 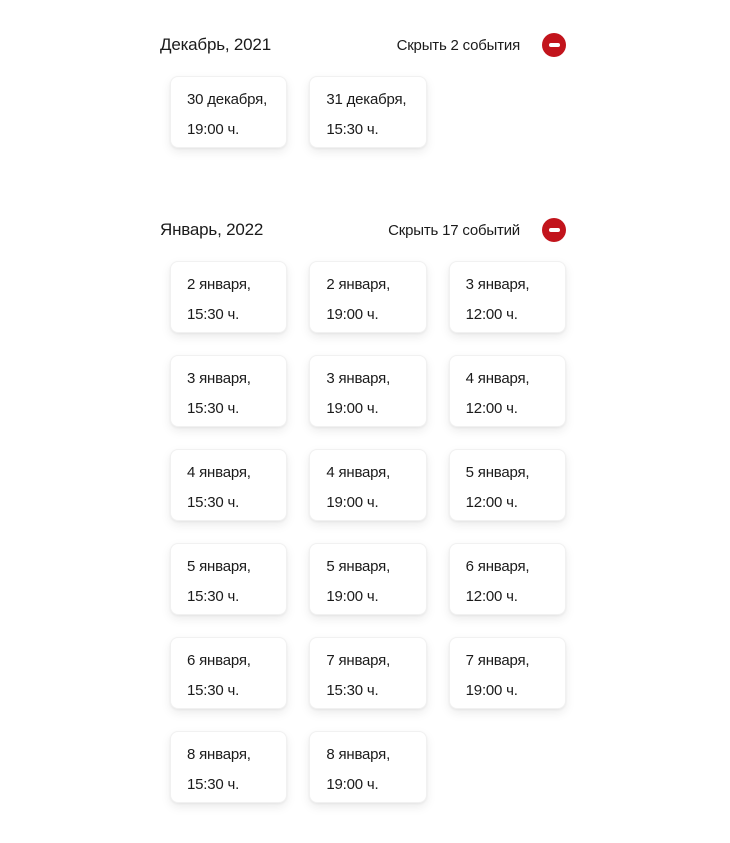 What do you see at coordinates (363, 230) in the screenshot?
I see `section-header: Январь, 2022 Скрыть 17 событий` at bounding box center [363, 230].